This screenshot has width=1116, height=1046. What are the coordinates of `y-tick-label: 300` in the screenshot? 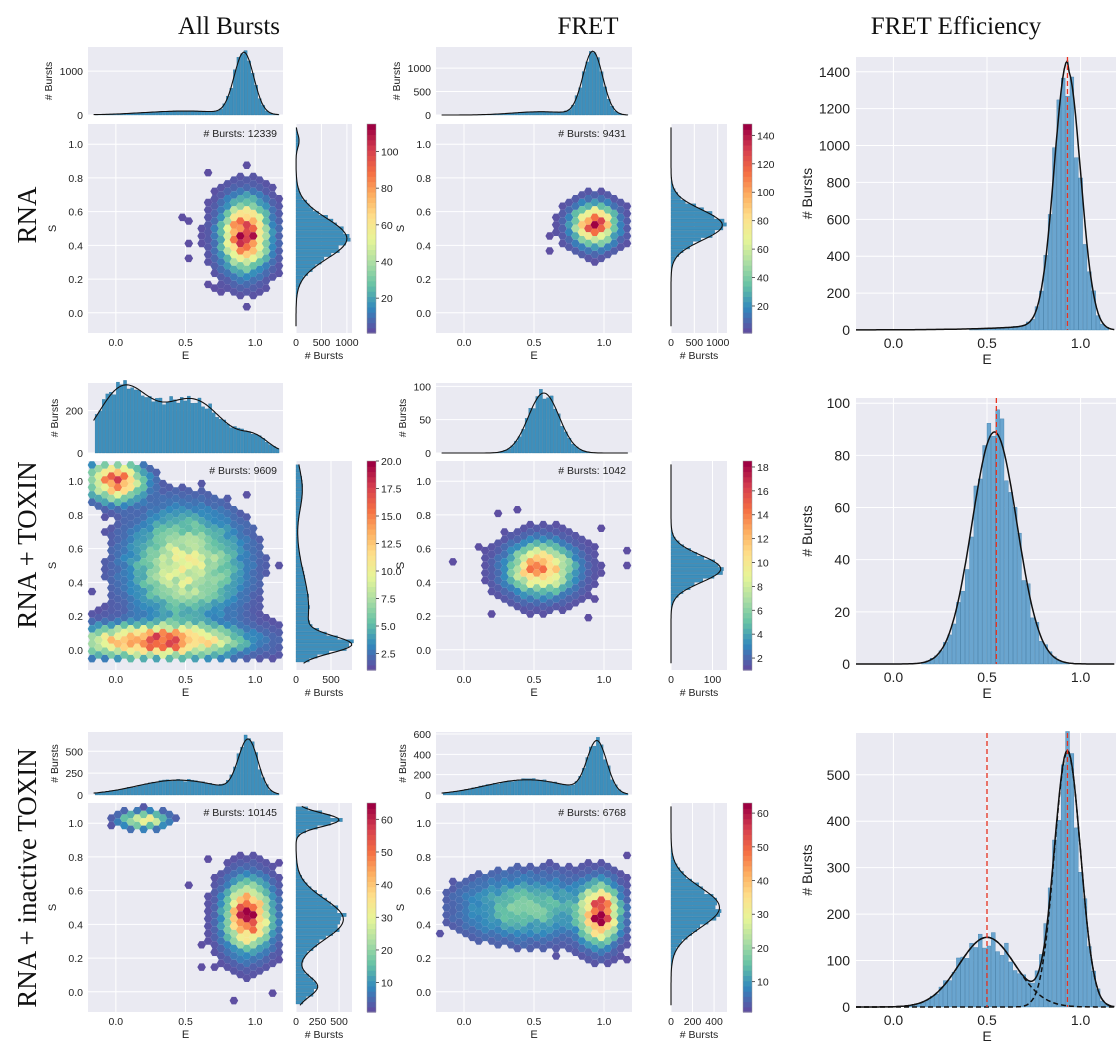 It's located at (839, 868).